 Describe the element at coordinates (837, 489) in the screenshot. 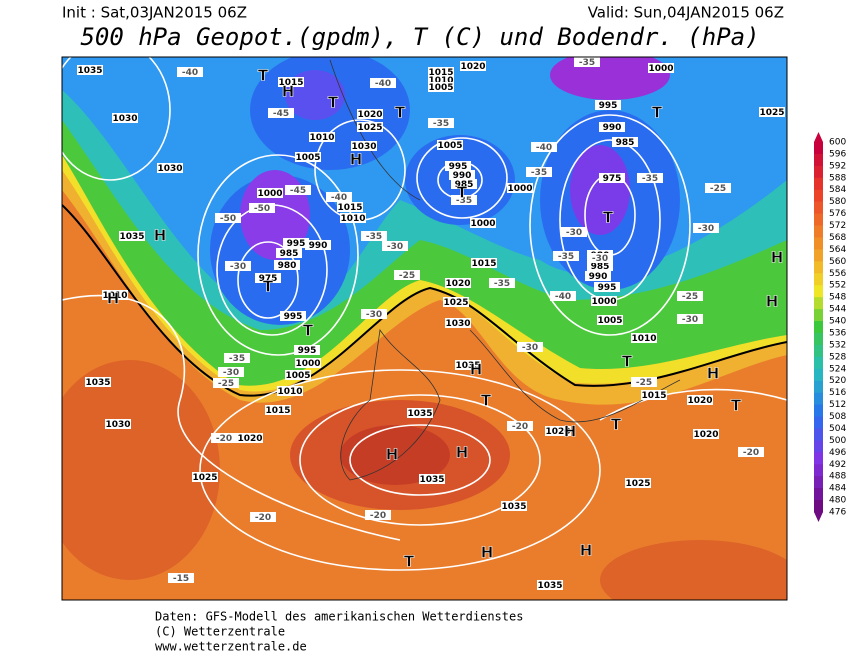

I see `colorbar-label: 484` at that location.